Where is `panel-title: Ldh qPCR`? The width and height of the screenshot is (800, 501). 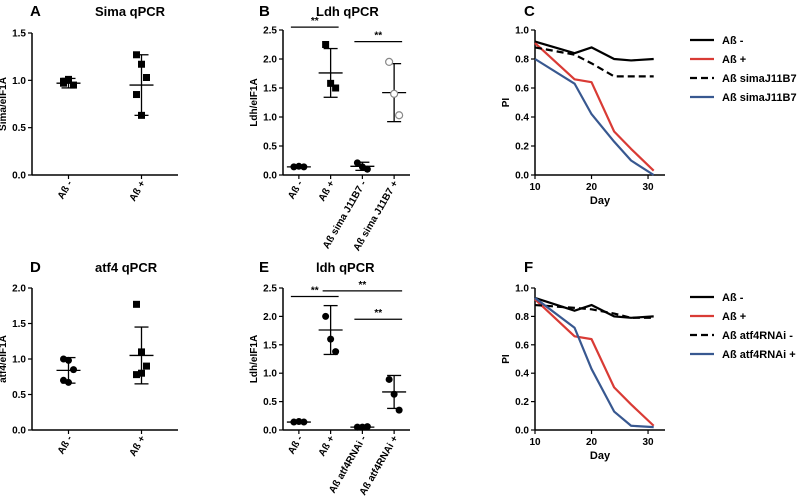 panel-title: Ldh qPCR is located at coordinates (347, 11).